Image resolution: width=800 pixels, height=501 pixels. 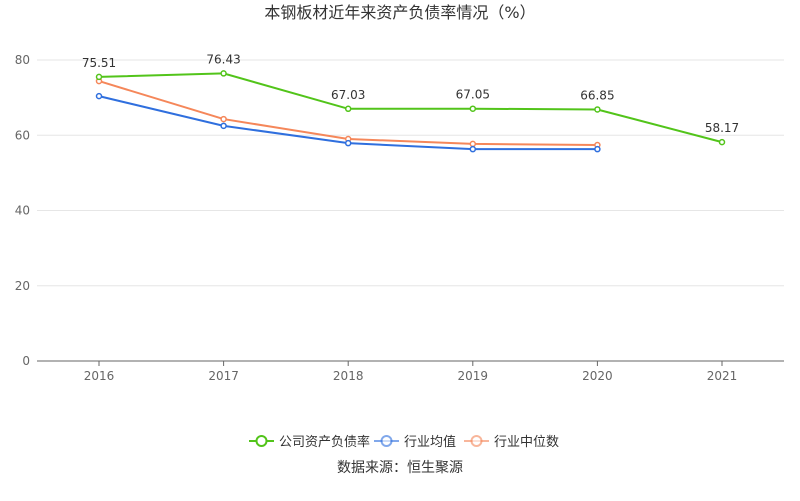 What do you see at coordinates (410, 108) in the screenshot?
I see `series-line` at bounding box center [410, 108].